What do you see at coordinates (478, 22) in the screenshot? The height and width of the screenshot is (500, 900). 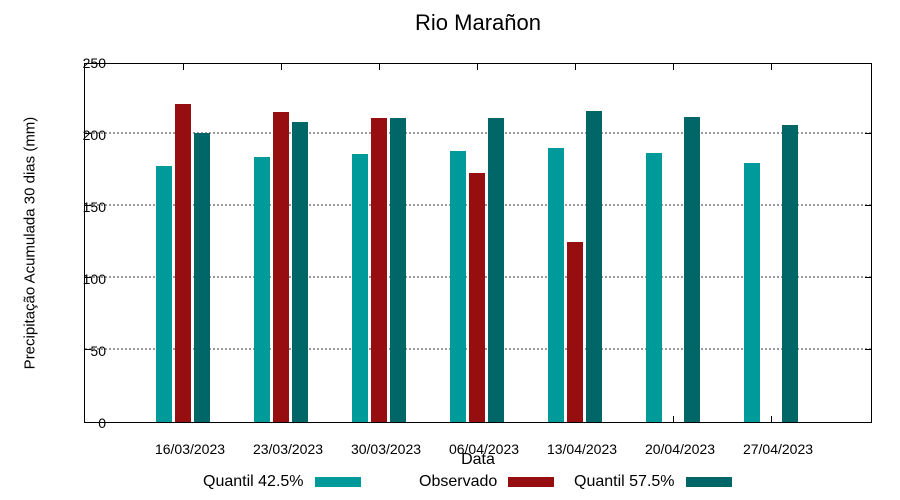 I see `chart-title: Rio Marañon` at bounding box center [478, 22].